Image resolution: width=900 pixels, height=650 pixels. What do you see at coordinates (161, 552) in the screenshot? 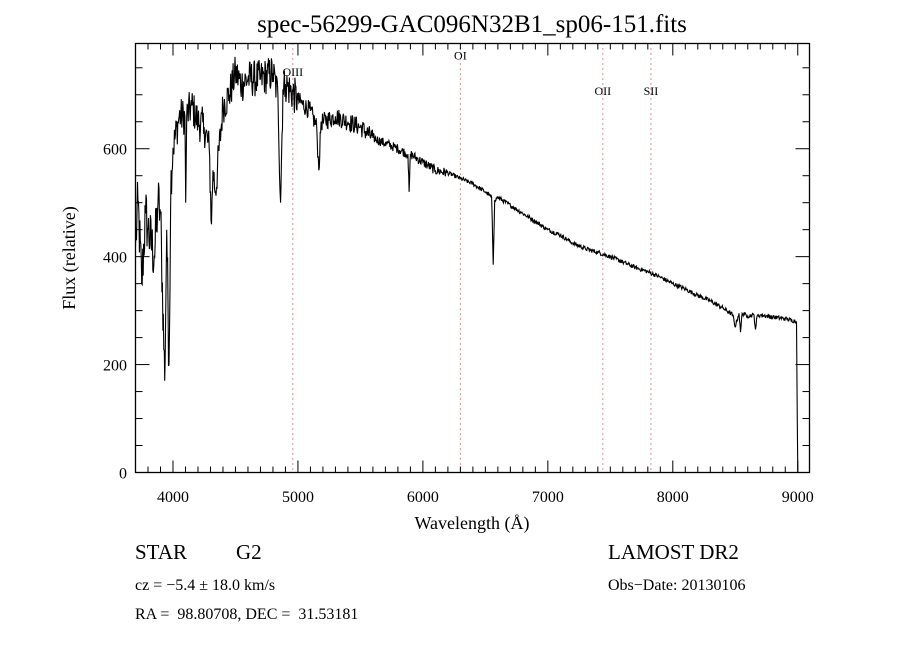
I see `object-class: STAR` at bounding box center [161, 552].